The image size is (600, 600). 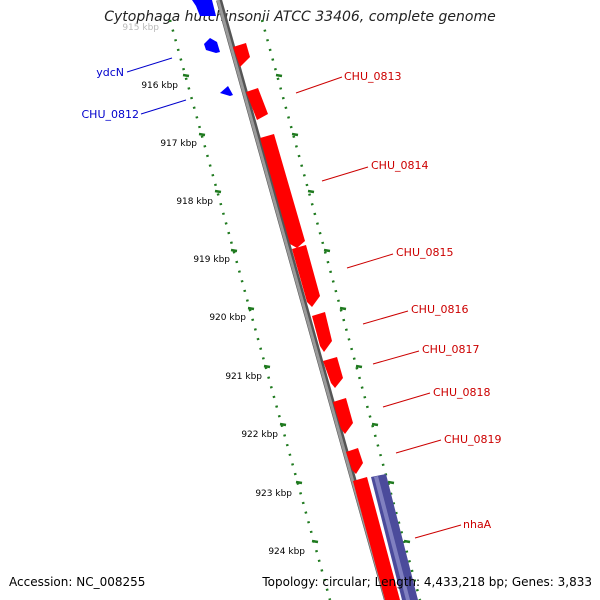 I want to click on gene-reverse-top, so click(x=204, y=8).